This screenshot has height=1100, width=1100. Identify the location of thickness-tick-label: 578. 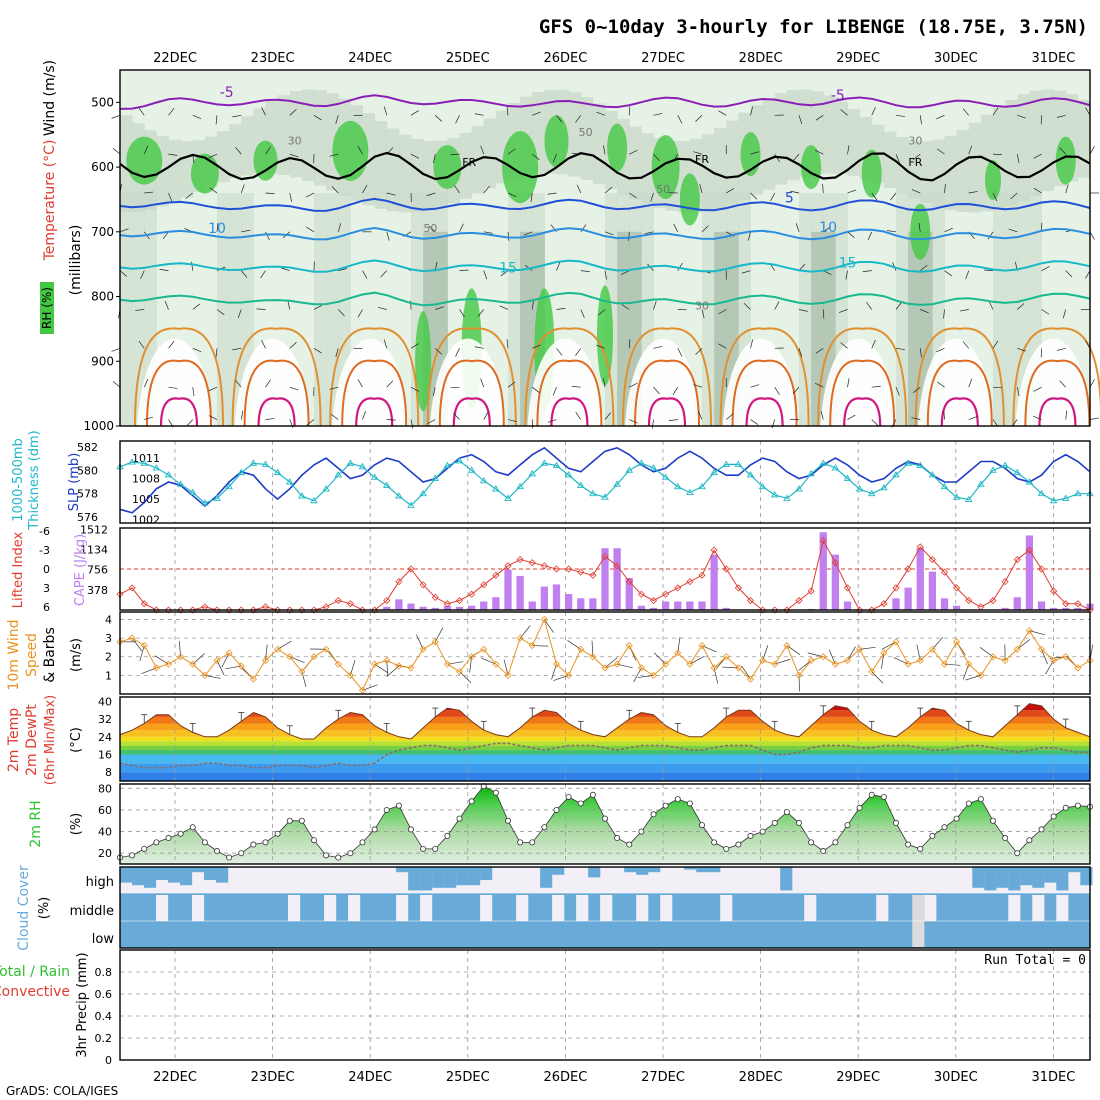
(87, 494).